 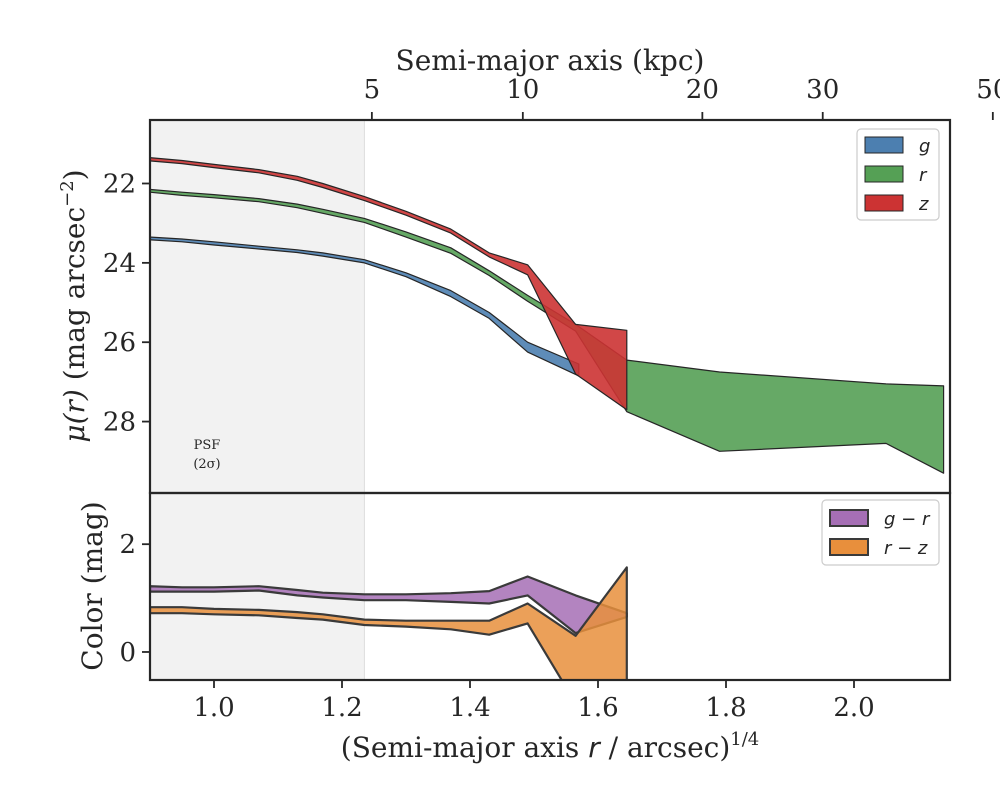 I want to click on legend-surface-brightness: g r z, so click(x=898, y=174).